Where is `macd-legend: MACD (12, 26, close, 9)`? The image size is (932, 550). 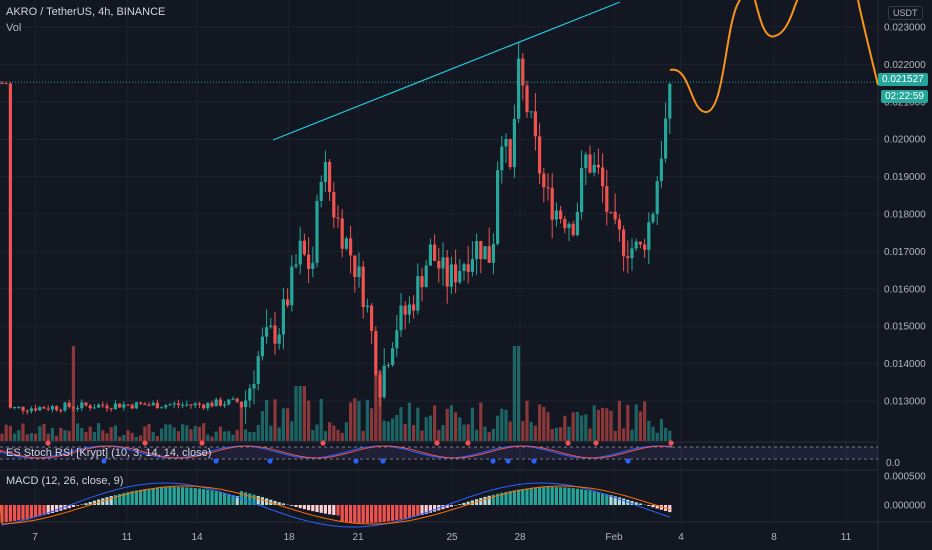
macd-legend: MACD (12, 26, close, 9) is located at coordinates (64, 481).